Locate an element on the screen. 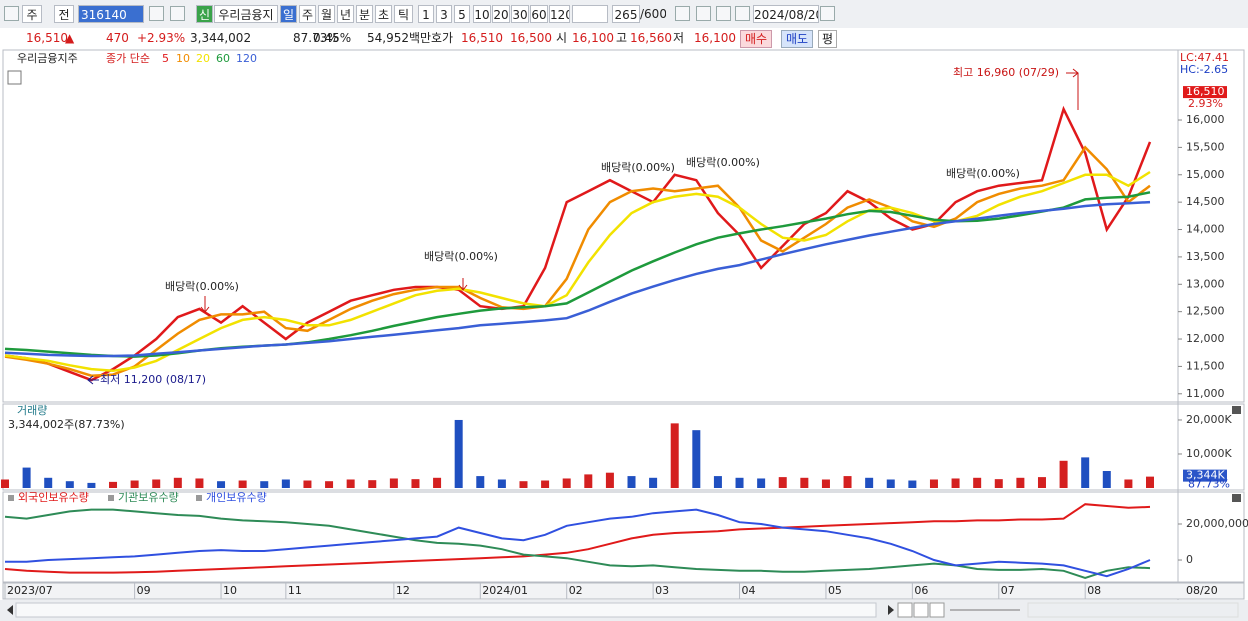 The image size is (1248, 621). toolbar-item: 30 is located at coordinates (520, 14).